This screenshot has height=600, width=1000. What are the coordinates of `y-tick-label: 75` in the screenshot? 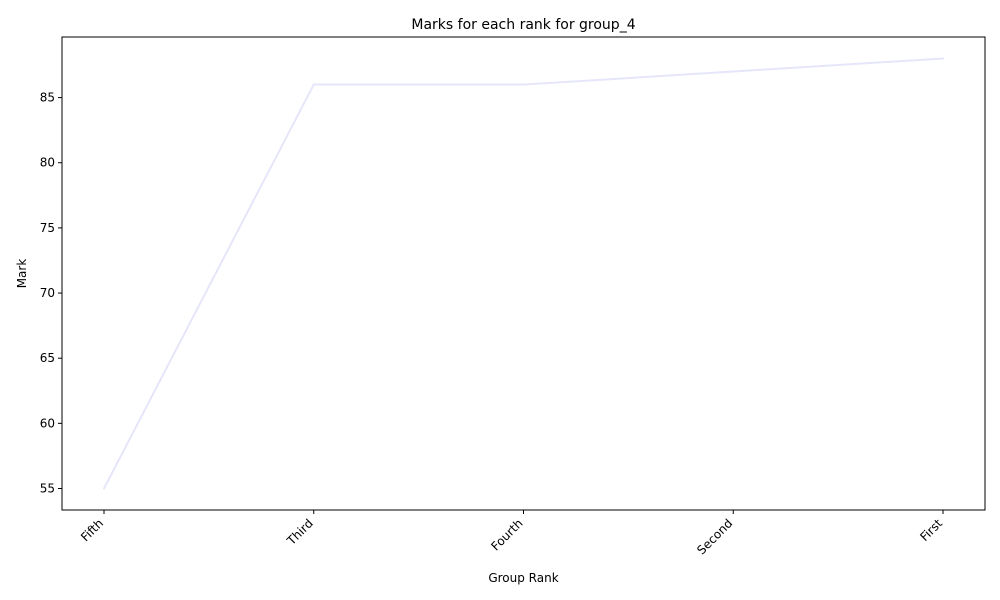 It's located at (47, 228).